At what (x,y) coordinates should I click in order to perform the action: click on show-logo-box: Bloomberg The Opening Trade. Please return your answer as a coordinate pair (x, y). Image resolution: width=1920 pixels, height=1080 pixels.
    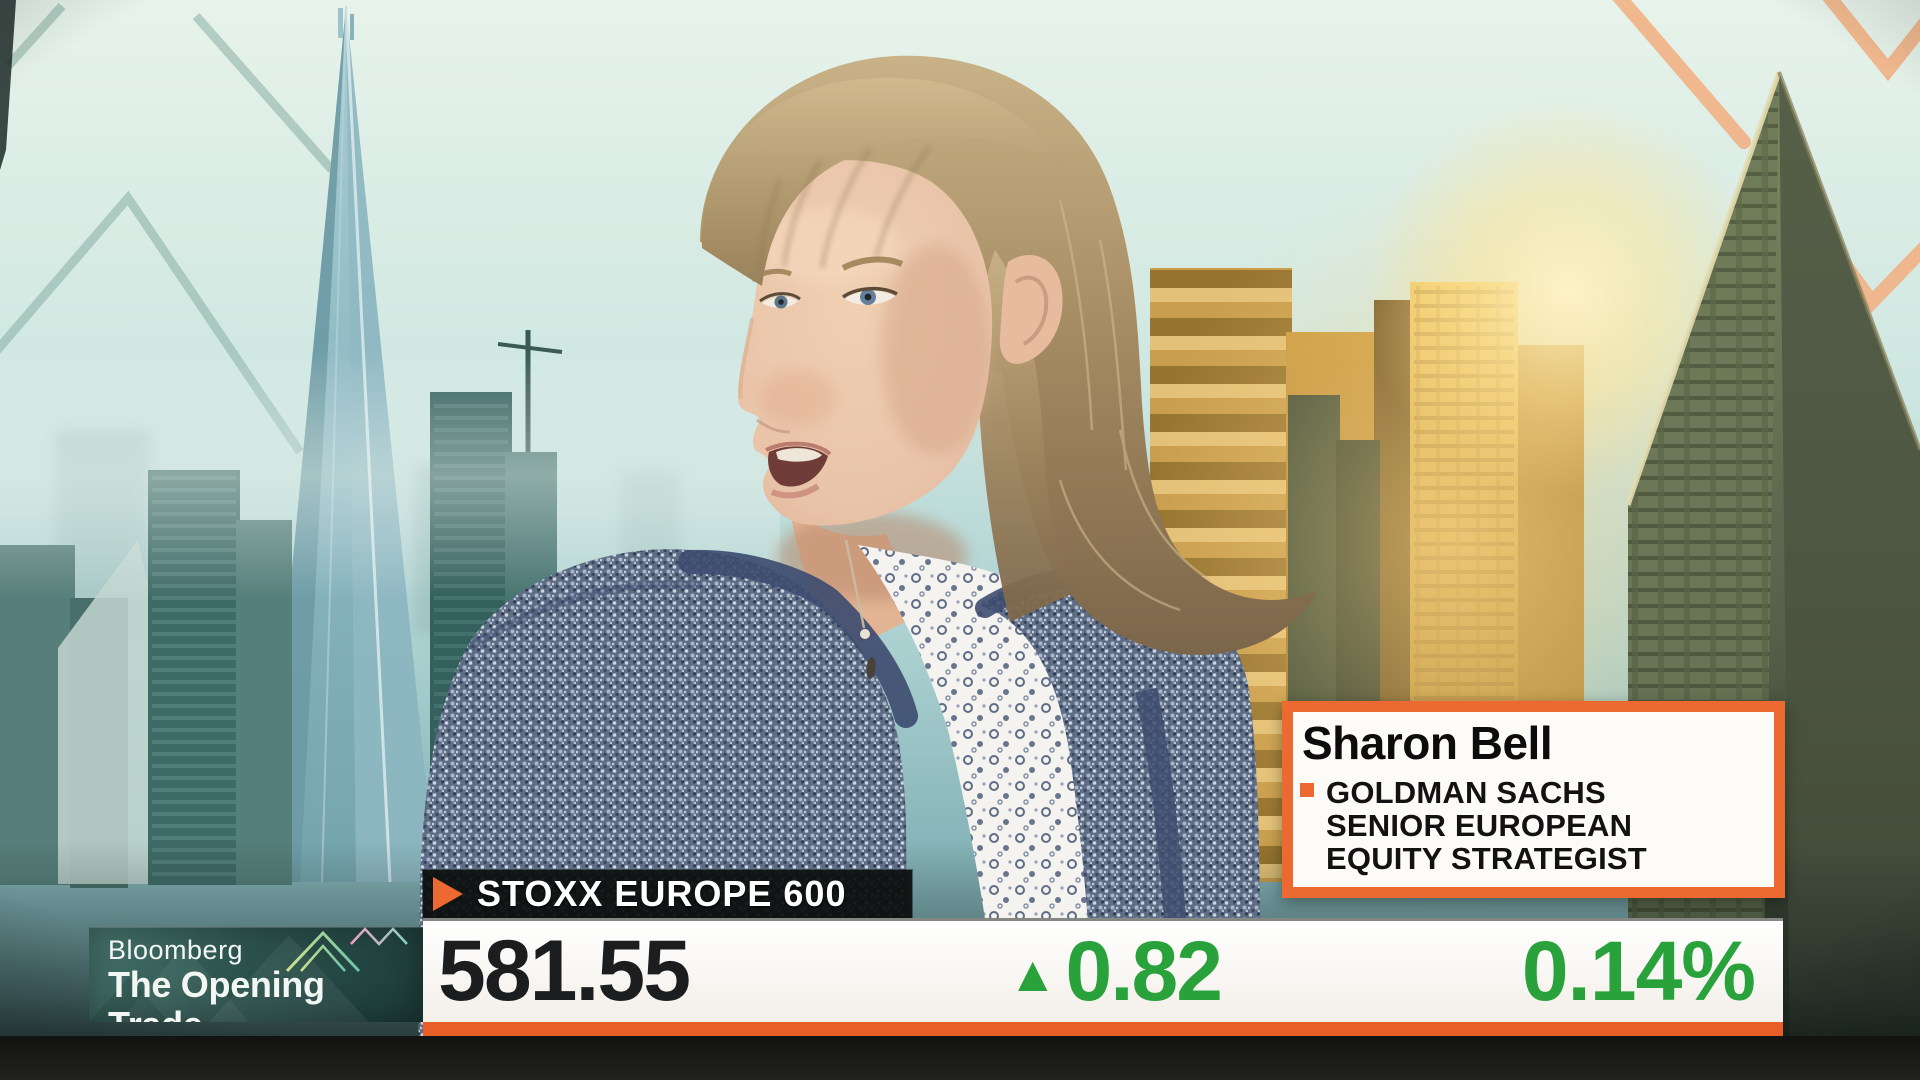
    Looking at the image, I should click on (256, 974).